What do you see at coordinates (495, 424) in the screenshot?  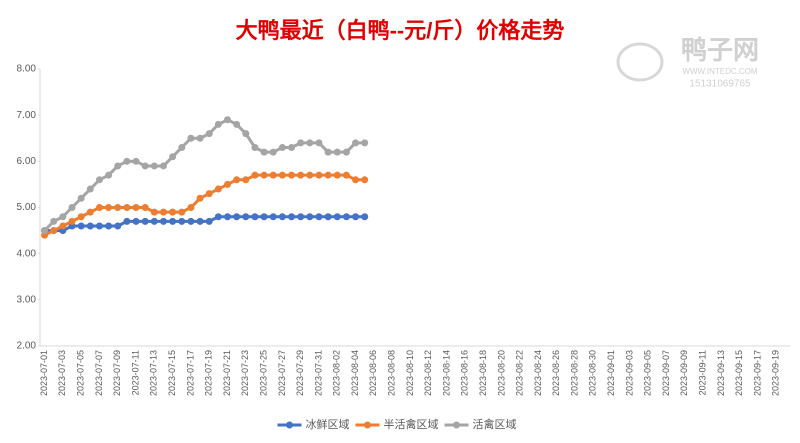 I see `legend-label: 活禽区域` at bounding box center [495, 424].